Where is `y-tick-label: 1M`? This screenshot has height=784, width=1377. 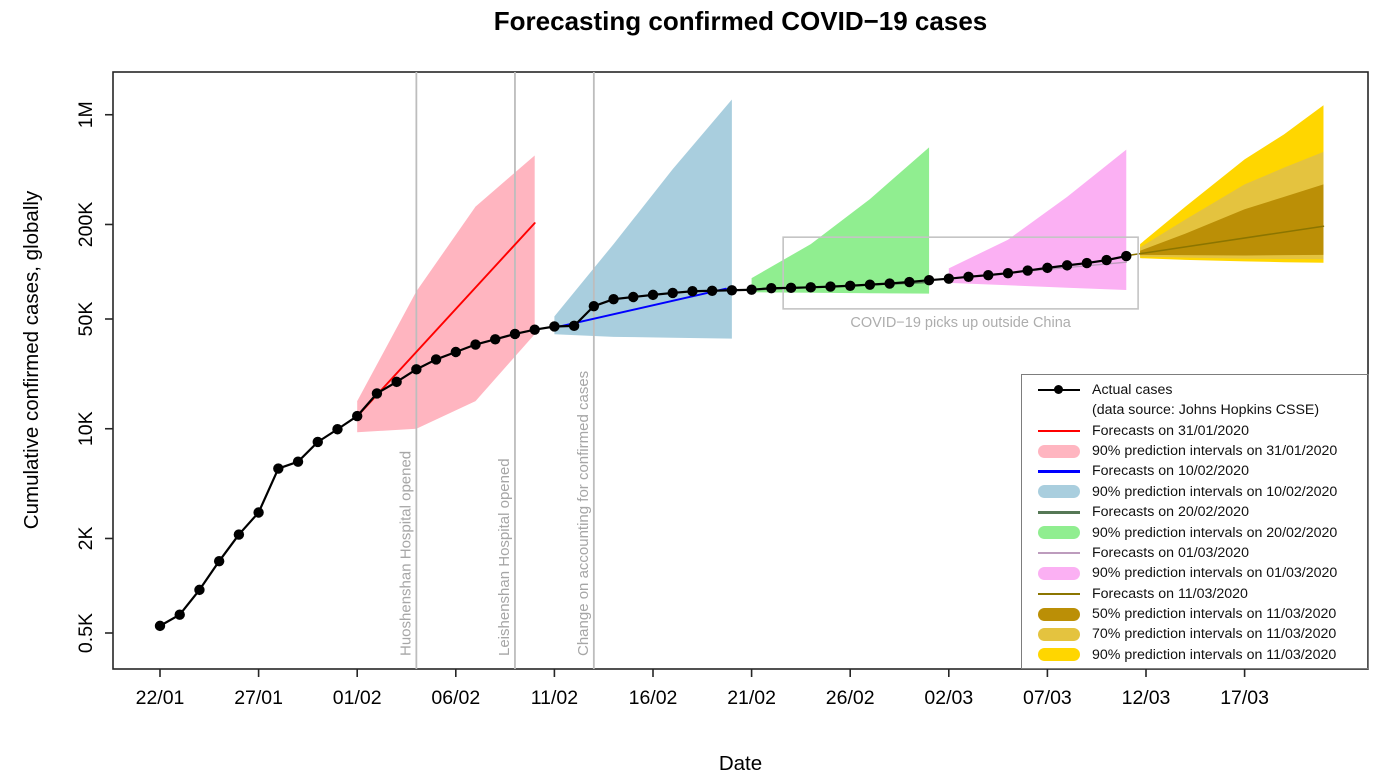 y-tick-label: 1M is located at coordinates (86, 114).